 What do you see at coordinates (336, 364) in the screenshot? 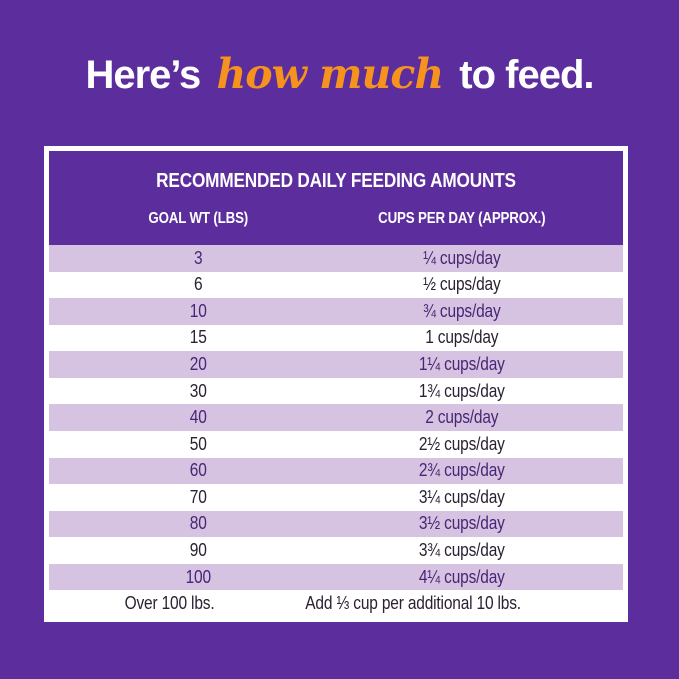
I see `table-row: 20 1¼ cups/day` at bounding box center [336, 364].